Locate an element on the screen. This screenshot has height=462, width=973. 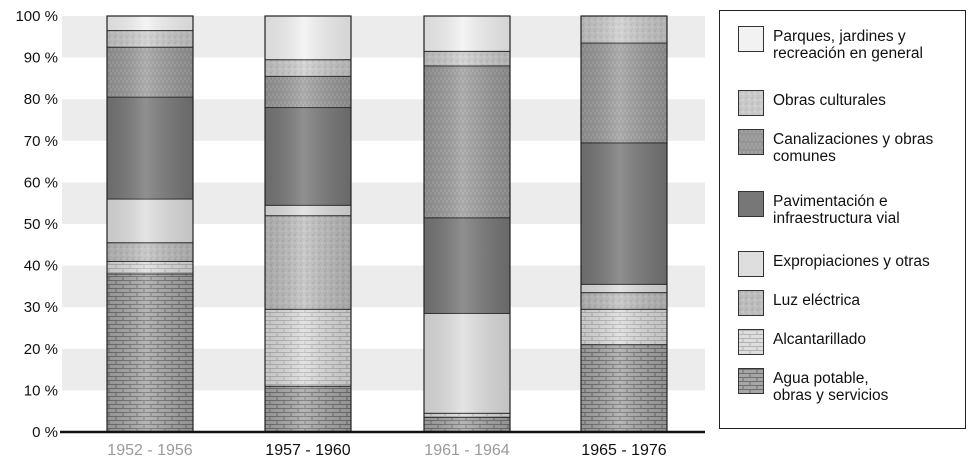
legend-item: Luz eléctrica is located at coordinates (850, 303).